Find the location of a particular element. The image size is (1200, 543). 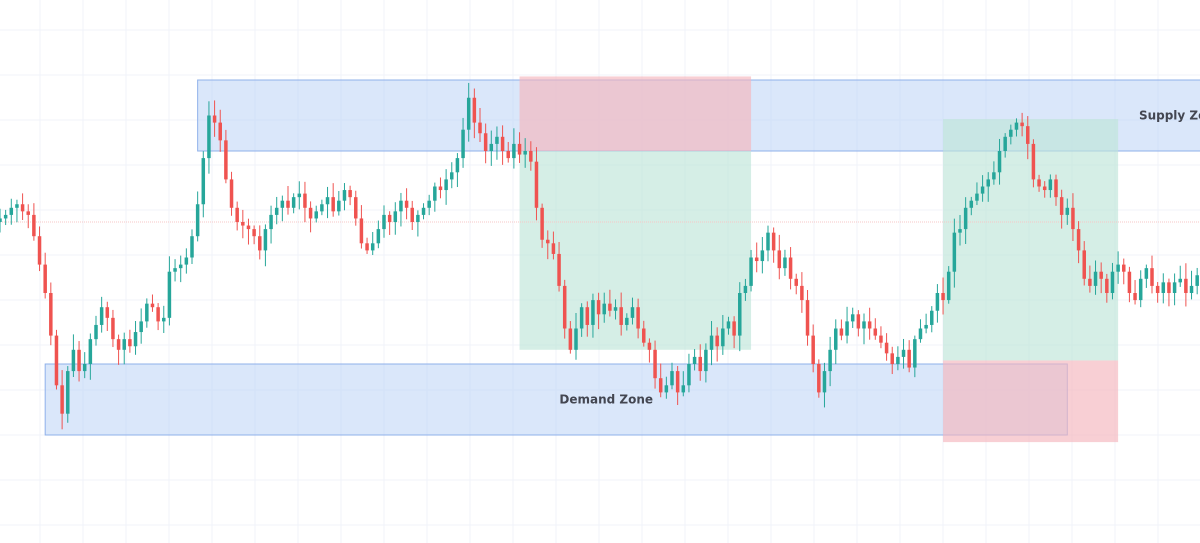

long-stop-loss-area is located at coordinates (1031, 401).